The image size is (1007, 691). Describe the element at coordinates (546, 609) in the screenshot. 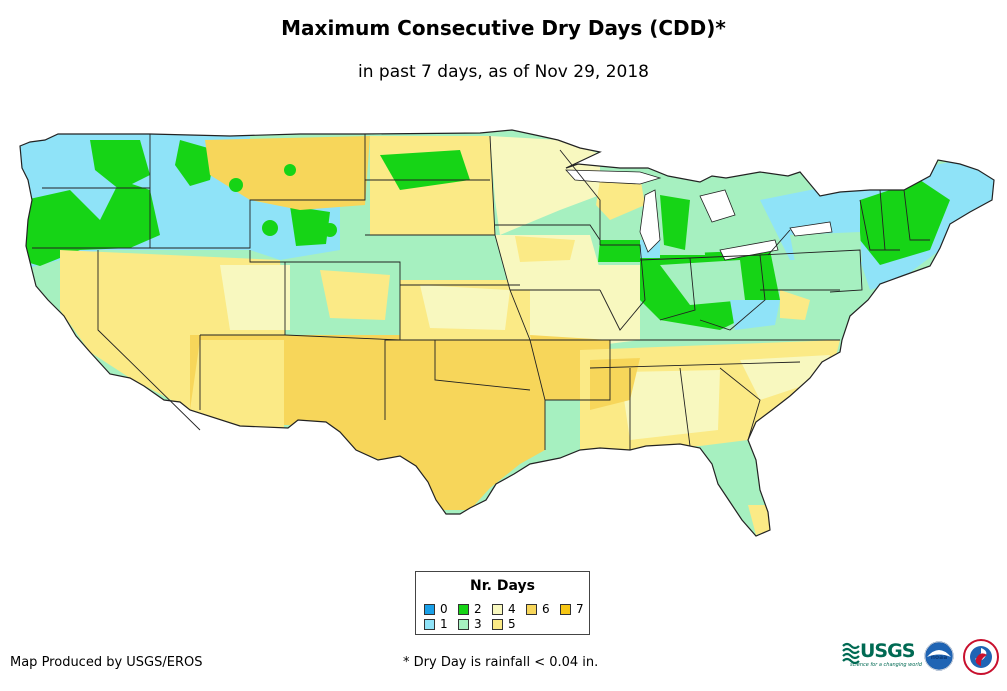

I see `legend-label-6: 6` at that location.